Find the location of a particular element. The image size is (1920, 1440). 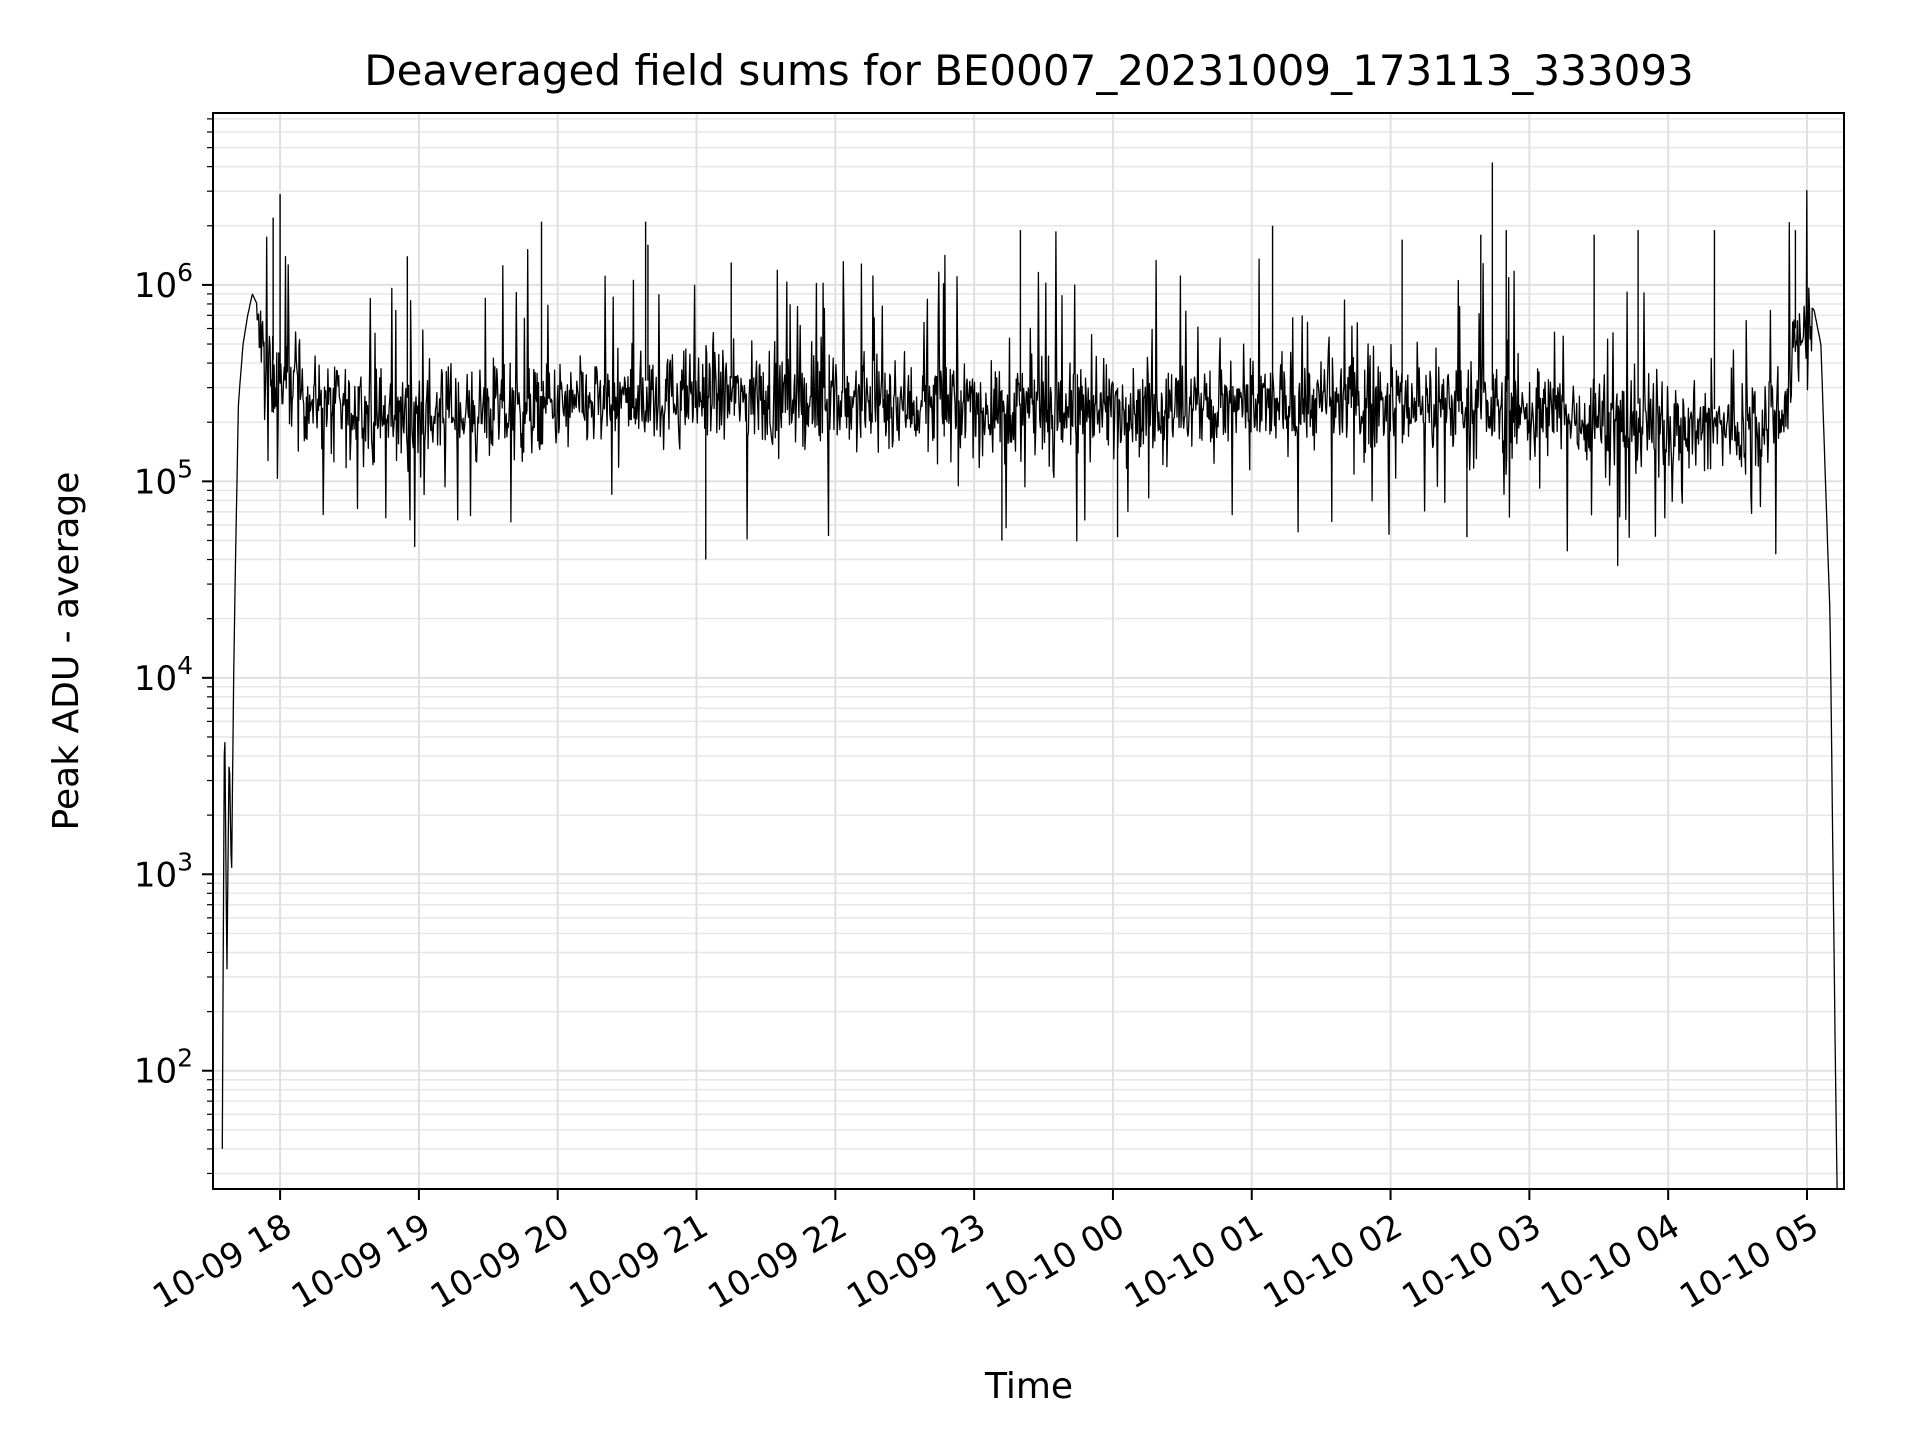

y-axis: 10² 10³ 10⁴ 10⁵ 10⁶ is located at coordinates (173, 646).